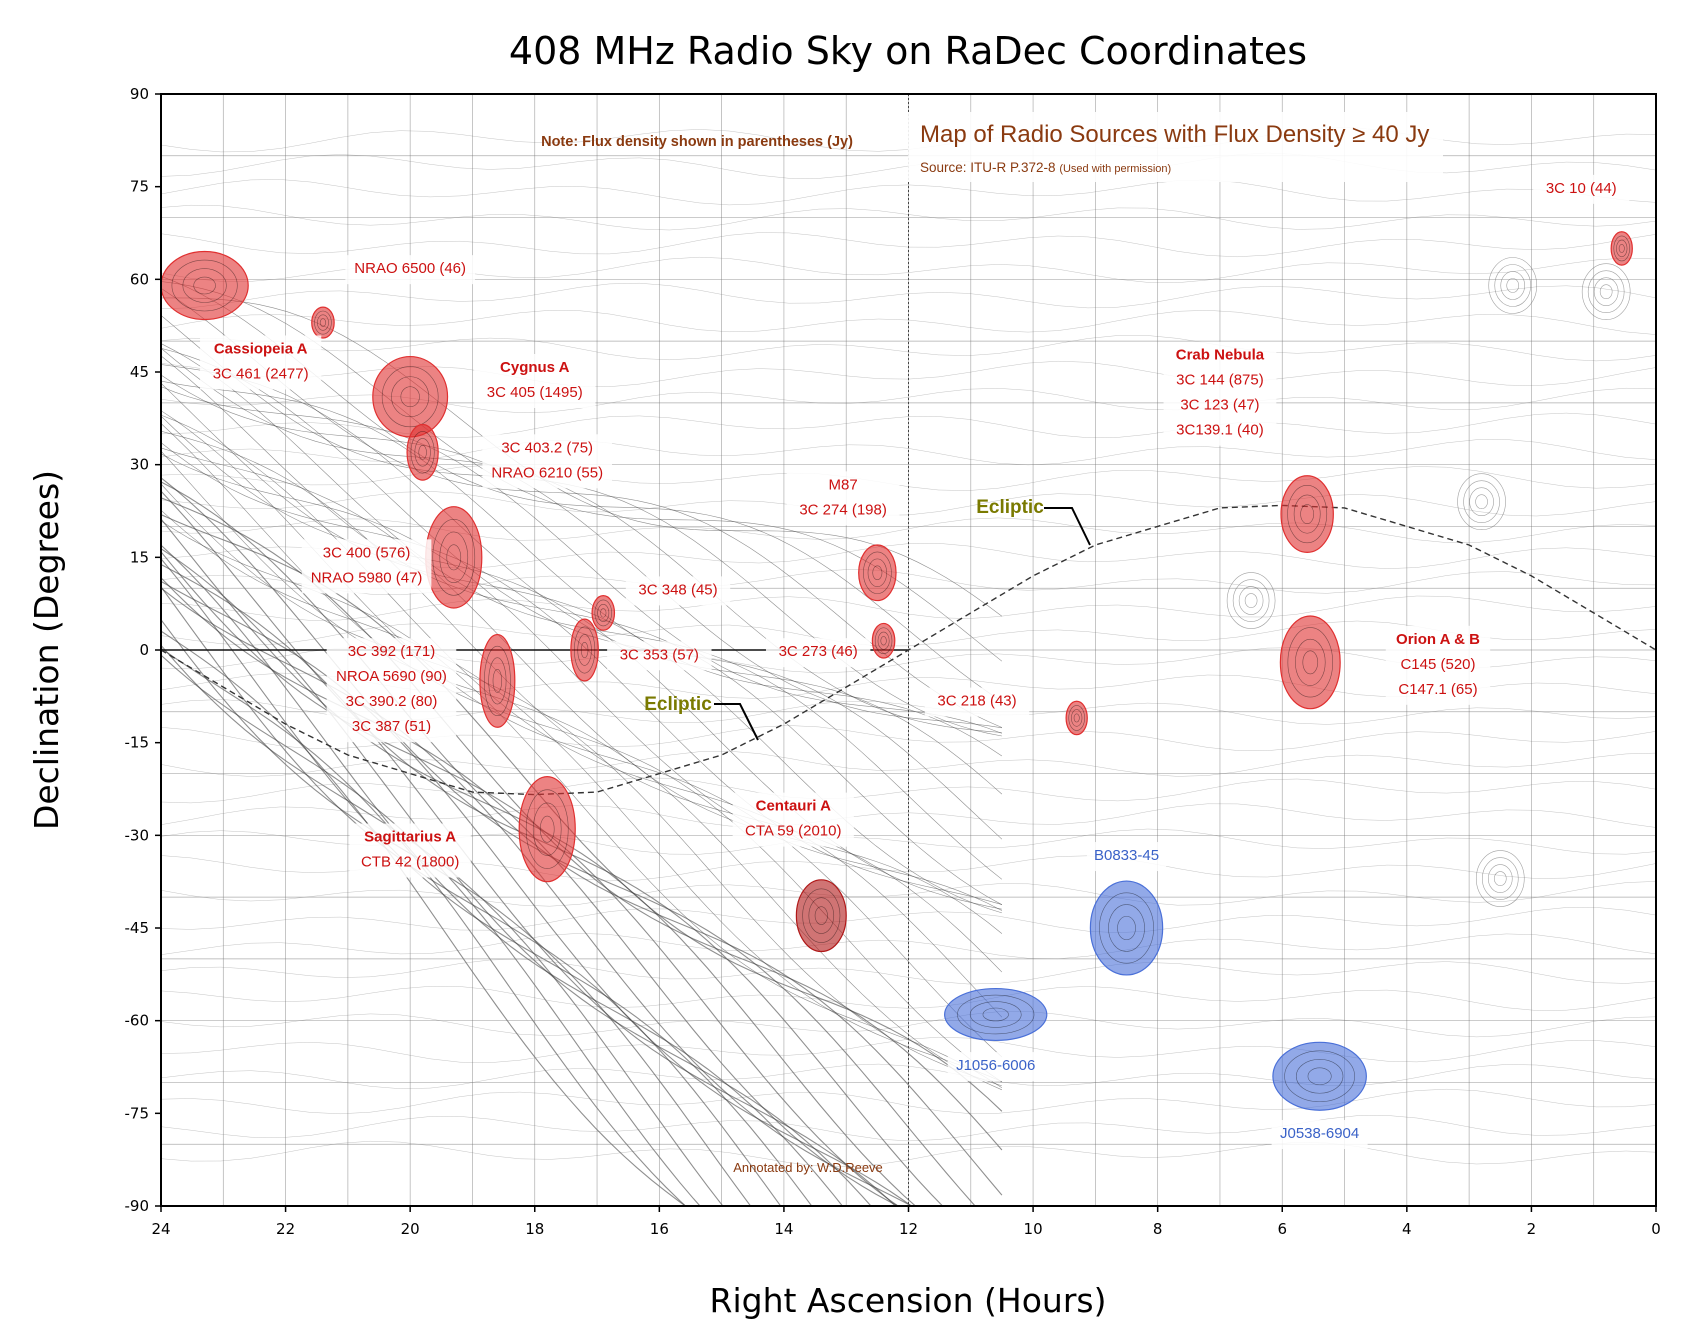 The height and width of the screenshot is (1343, 1684). I want to click on label-line: 3C 387 (51), so click(391, 726).